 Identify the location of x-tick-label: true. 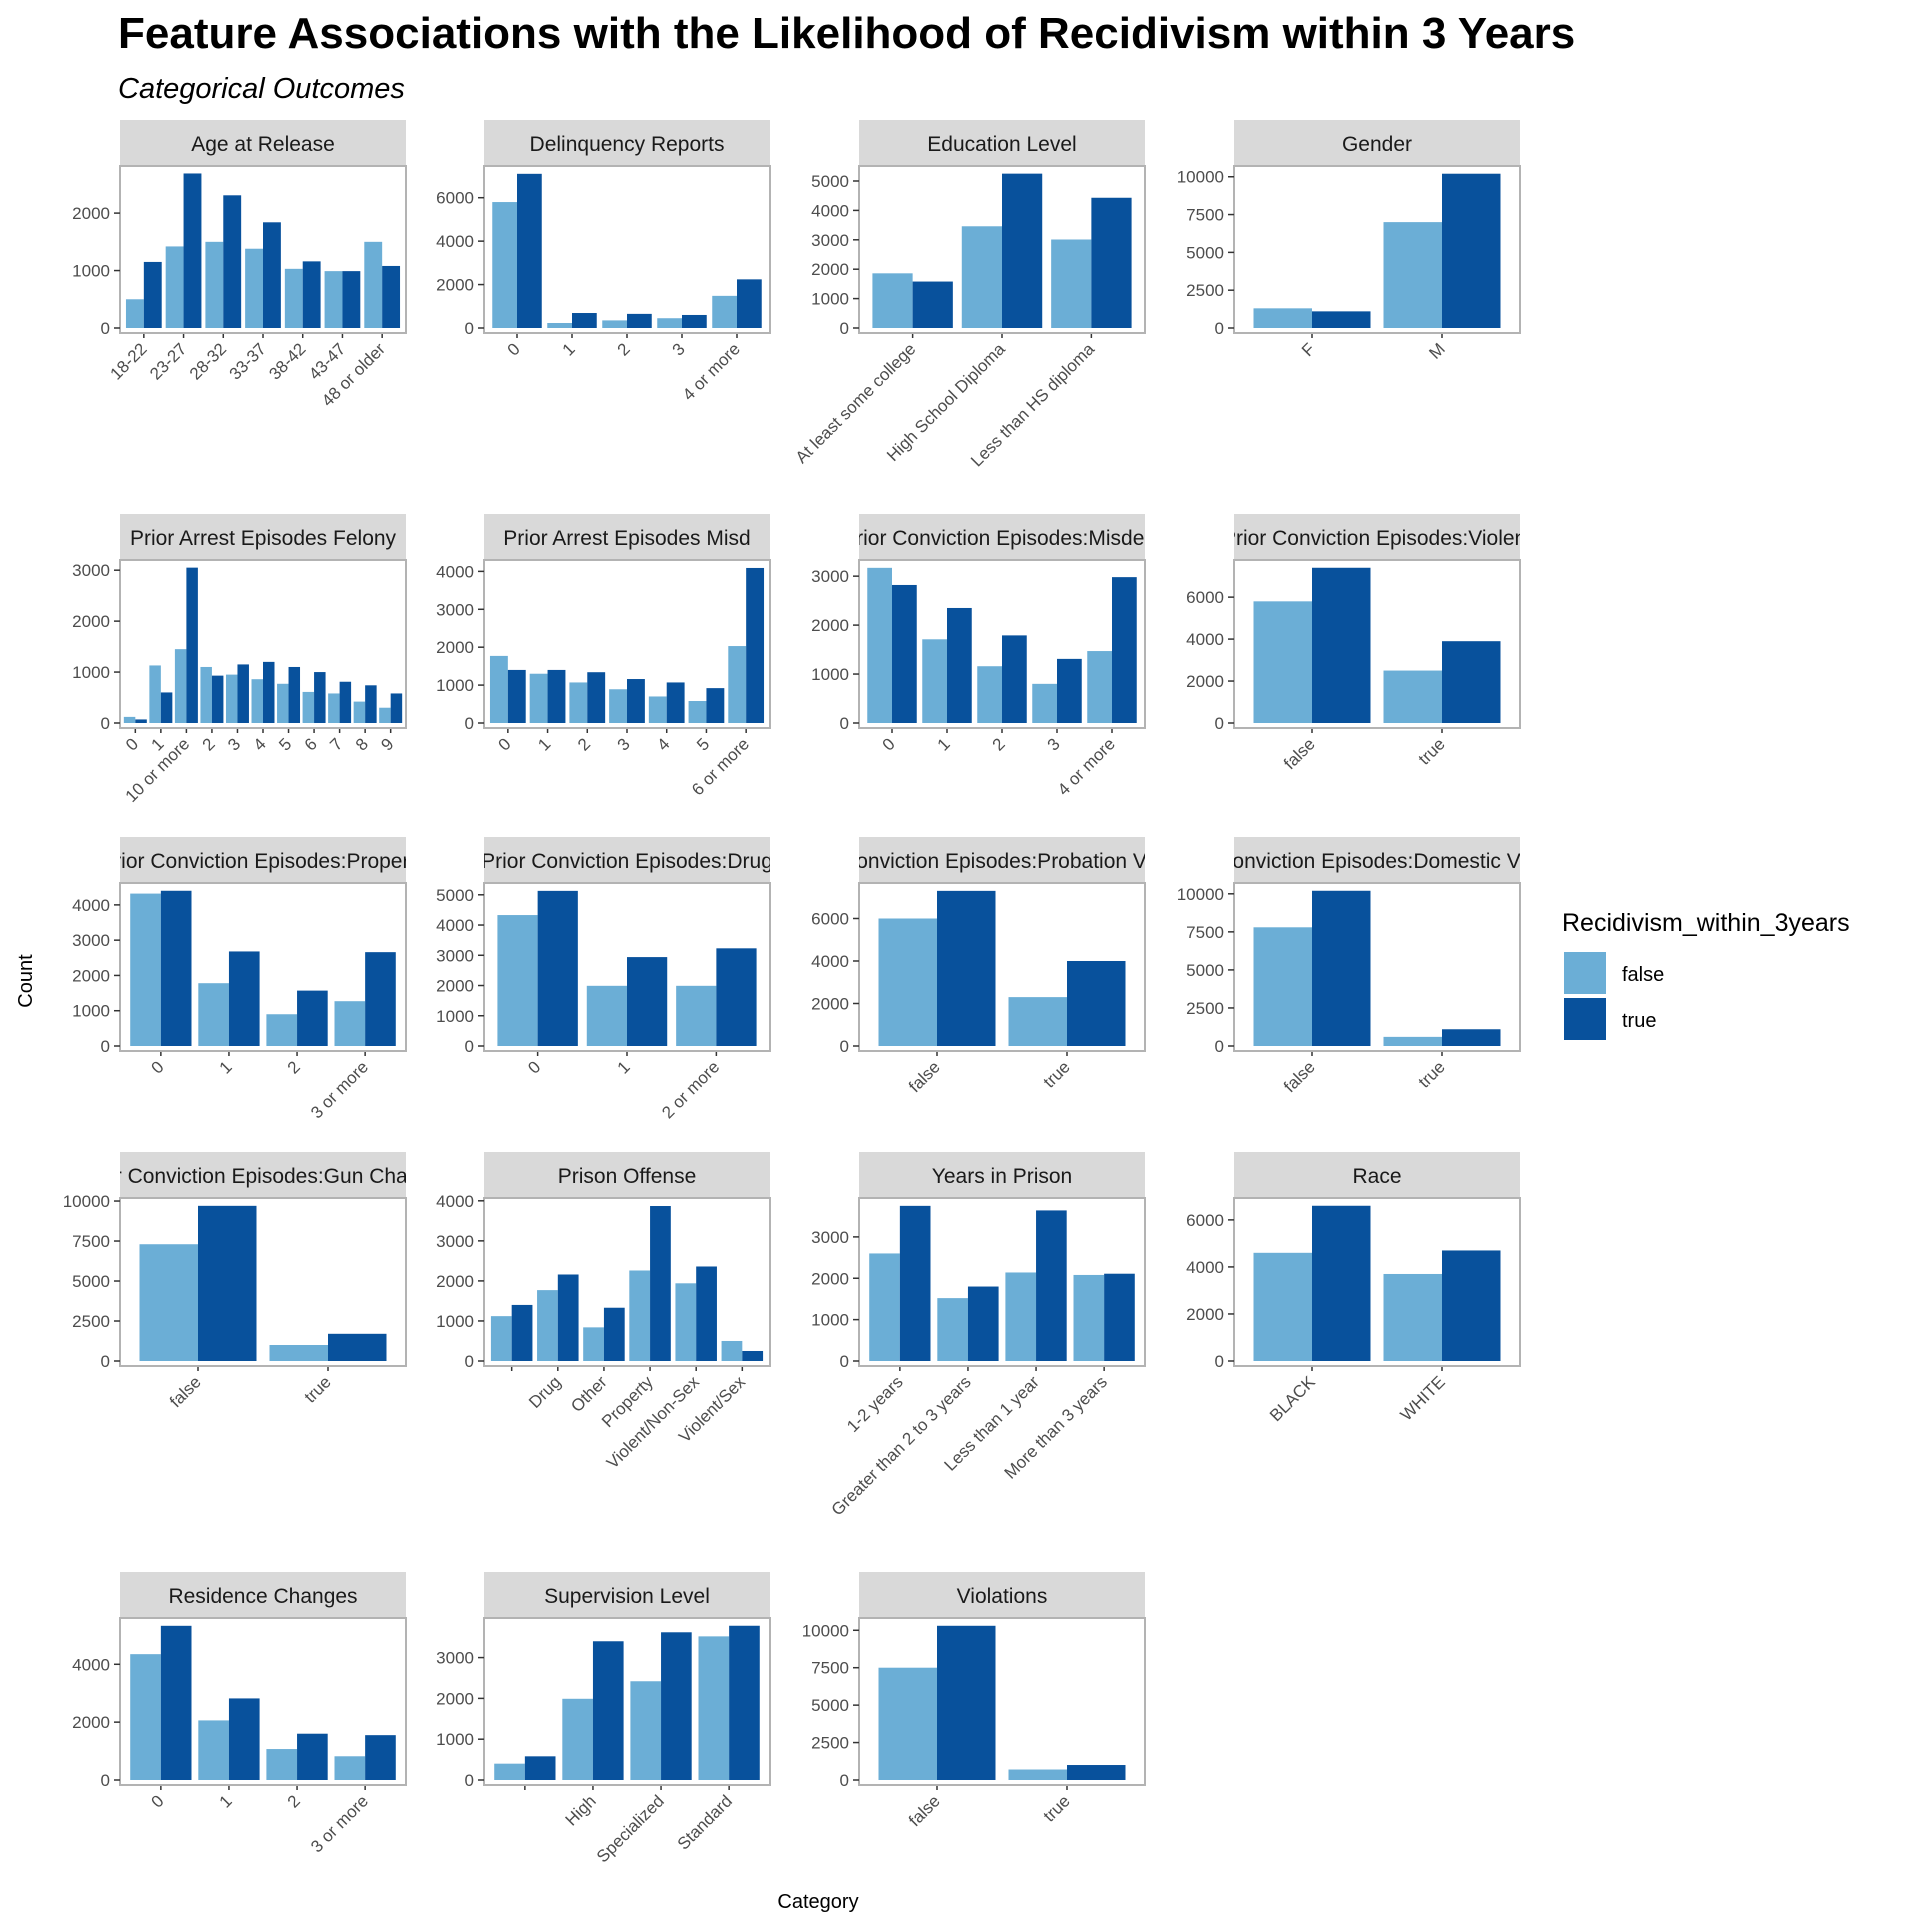
(1057, 1808).